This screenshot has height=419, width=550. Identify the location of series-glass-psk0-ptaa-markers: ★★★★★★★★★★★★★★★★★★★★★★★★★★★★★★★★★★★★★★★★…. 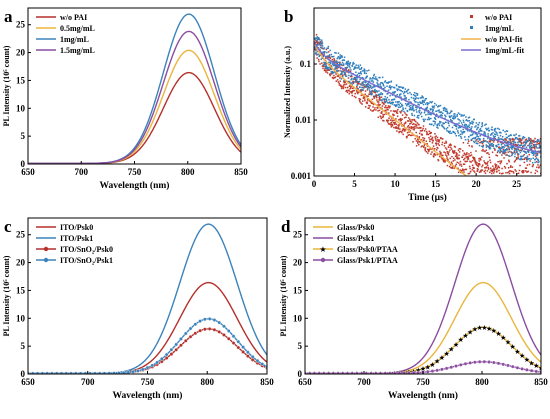
(423, 349).